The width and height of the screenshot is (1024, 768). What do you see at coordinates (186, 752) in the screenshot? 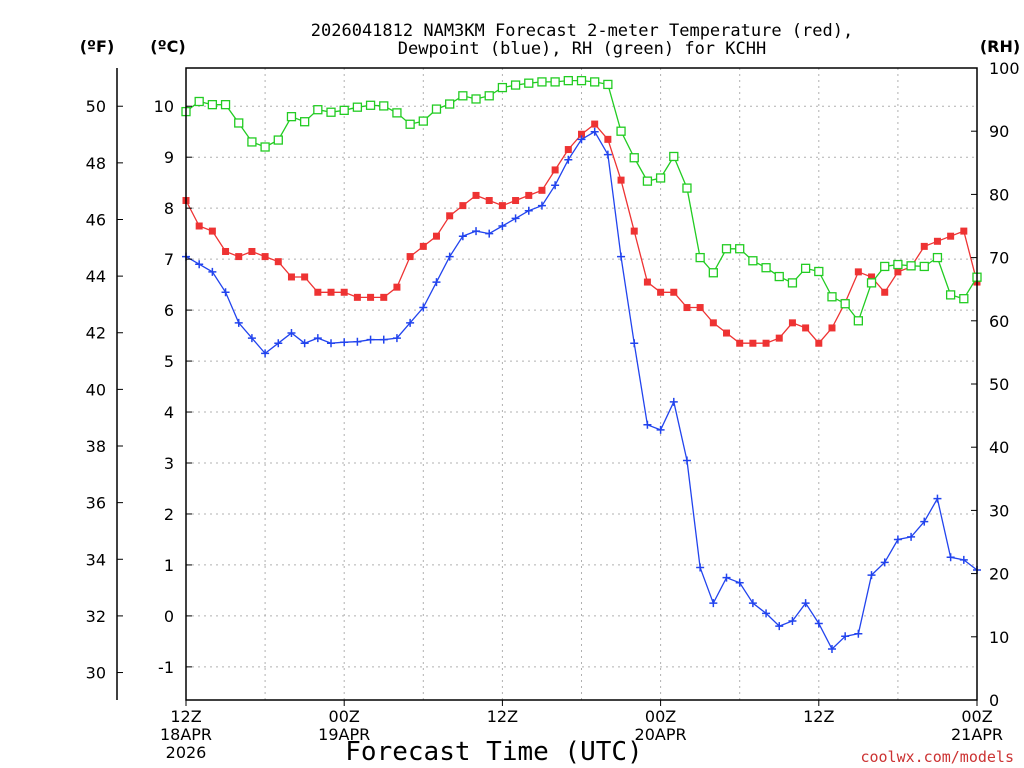
I see `x-tick-label: 2026` at bounding box center [186, 752].